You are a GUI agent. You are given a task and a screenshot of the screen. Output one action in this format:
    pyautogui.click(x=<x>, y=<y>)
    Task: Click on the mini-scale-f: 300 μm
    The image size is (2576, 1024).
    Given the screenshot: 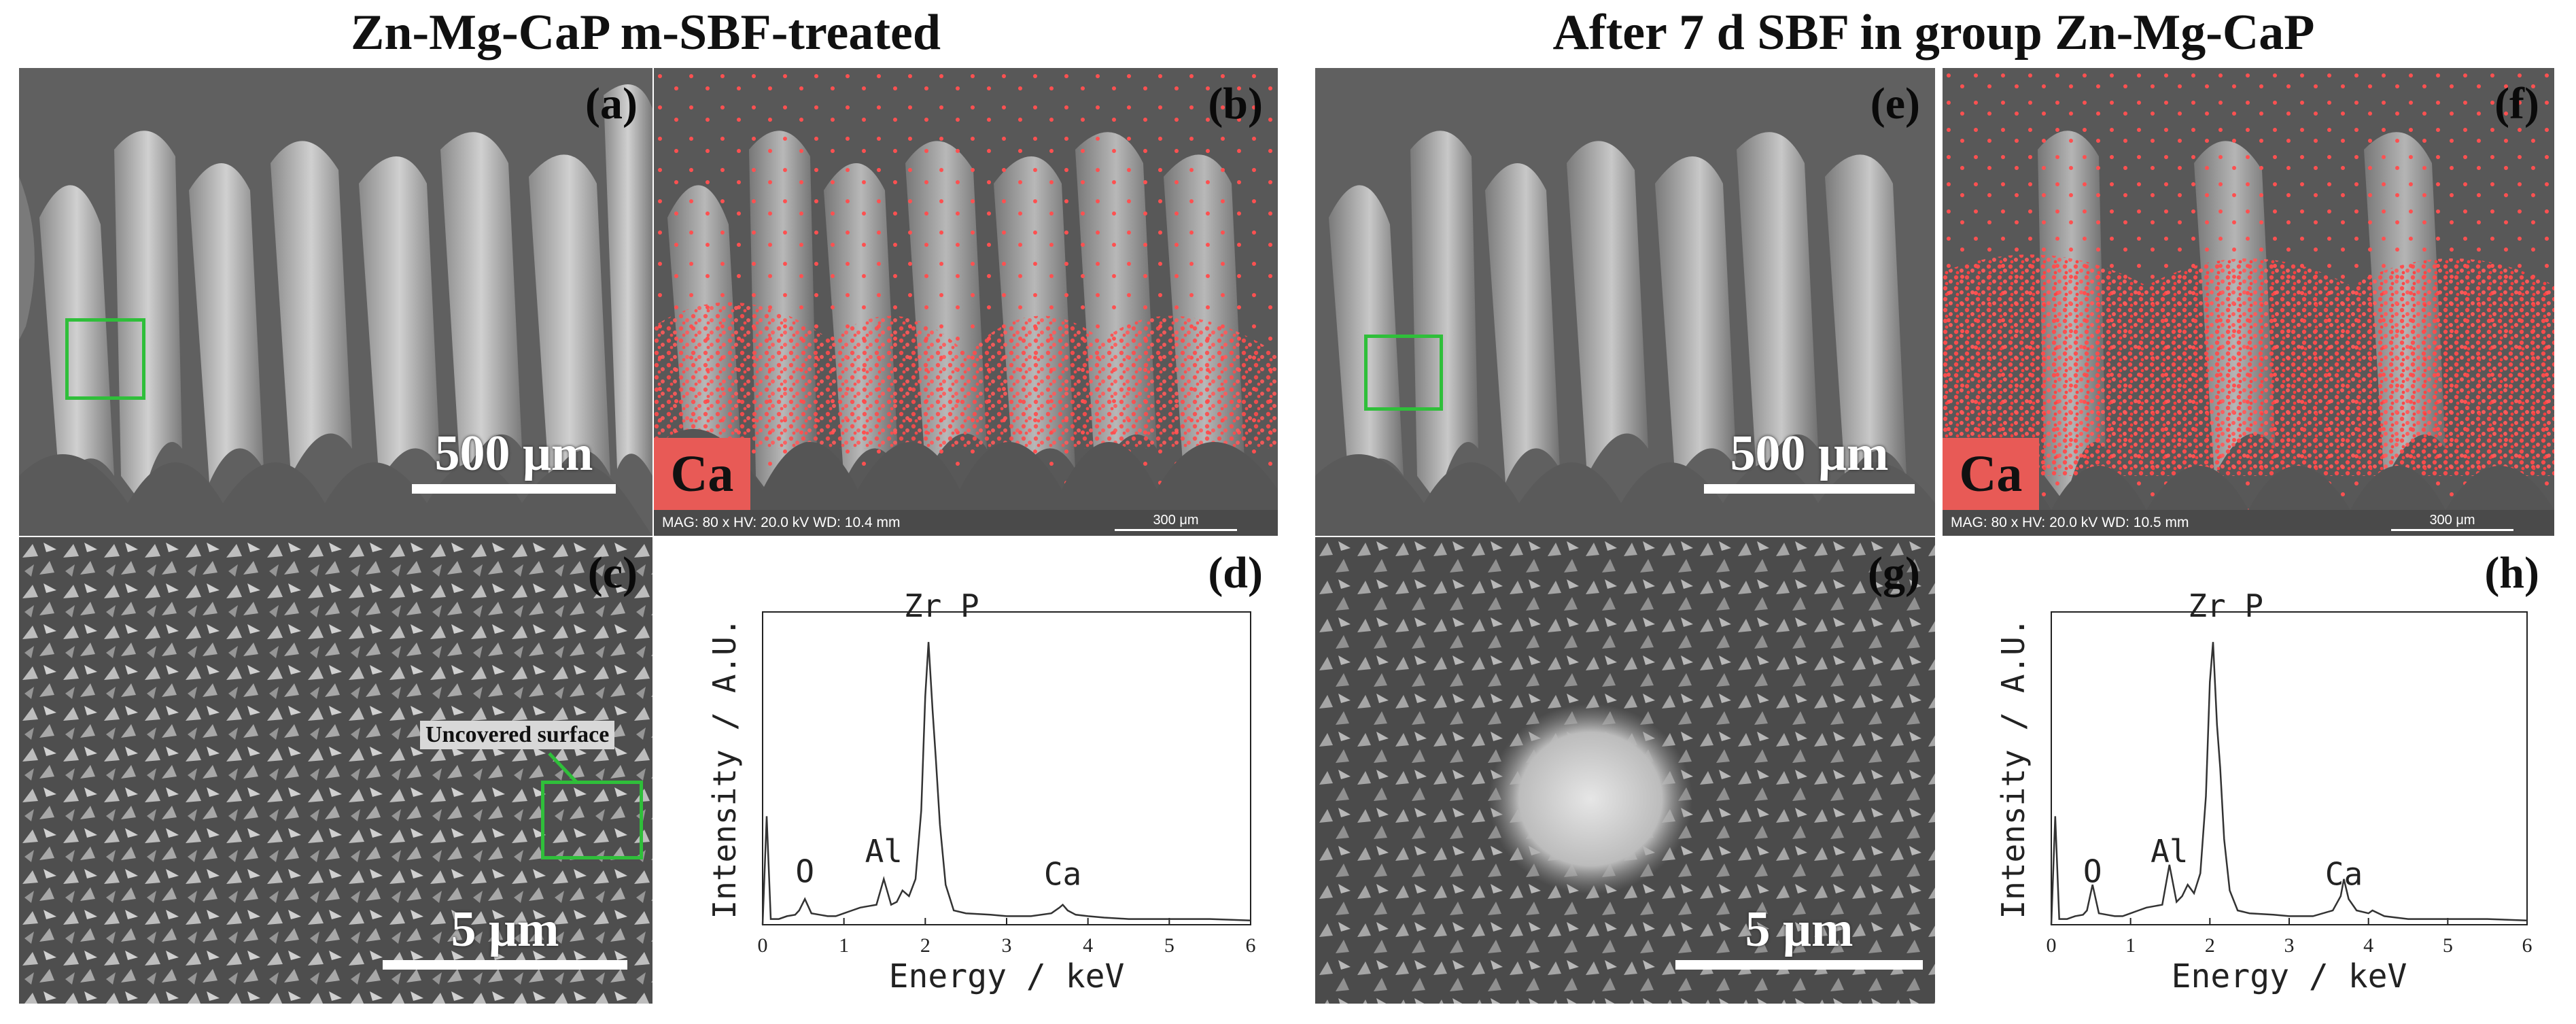 What is the action you would take?
    pyautogui.click(x=2452, y=522)
    